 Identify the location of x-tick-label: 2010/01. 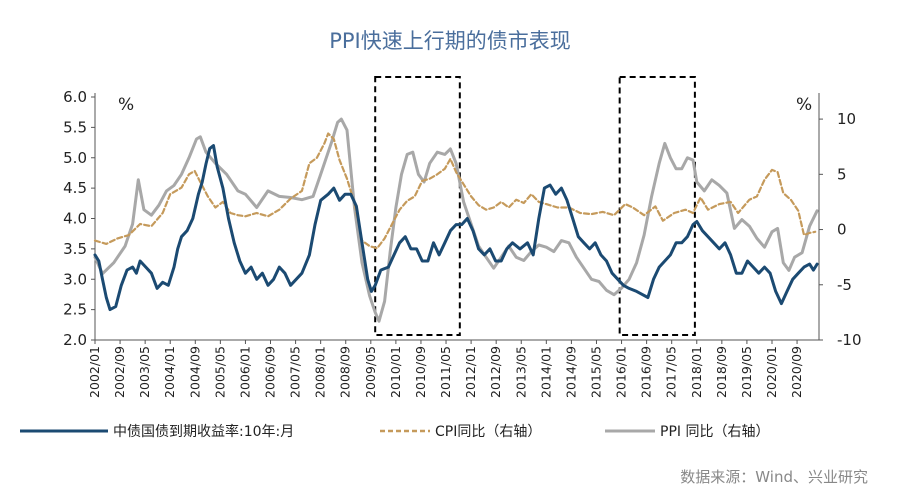
(395, 372).